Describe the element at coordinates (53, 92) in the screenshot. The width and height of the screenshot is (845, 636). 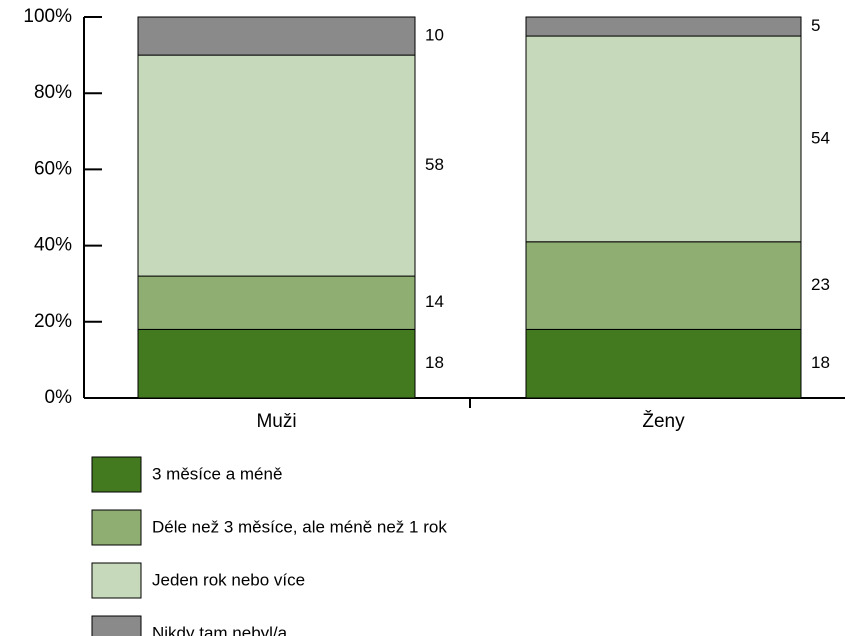
I see `y-tick-label: 80%` at that location.